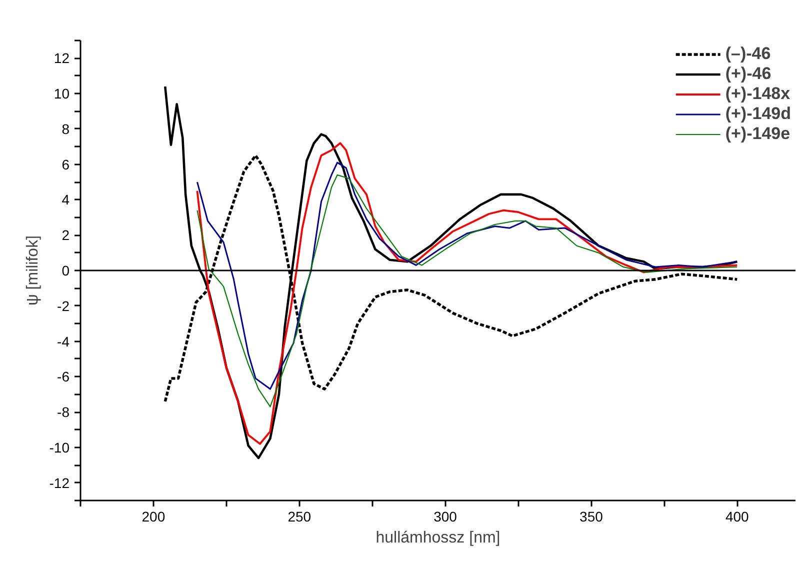  What do you see at coordinates (63, 306) in the screenshot?
I see `y-tick-label: -2` at bounding box center [63, 306].